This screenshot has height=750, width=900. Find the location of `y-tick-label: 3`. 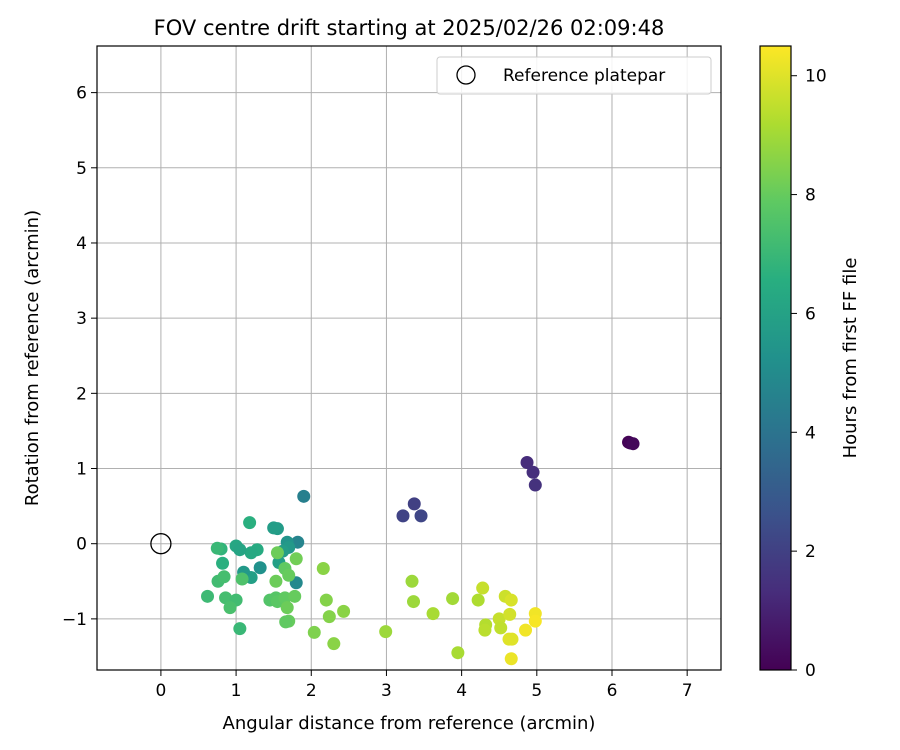

y-tick-label: 3 is located at coordinates (81, 319).